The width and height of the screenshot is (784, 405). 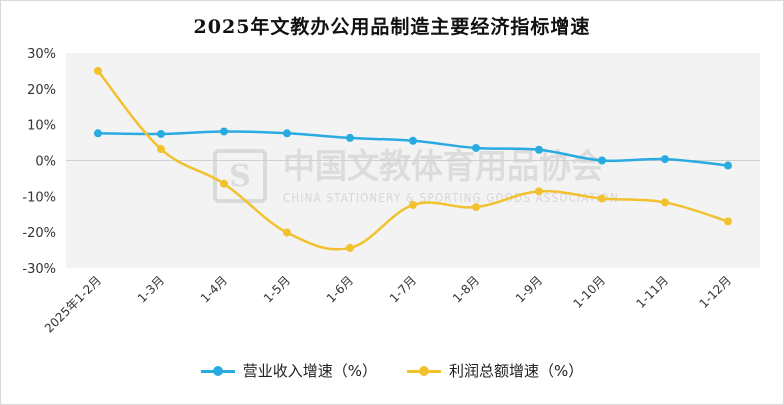 I want to click on x-tick-label: 1-7月, so click(x=403, y=289).